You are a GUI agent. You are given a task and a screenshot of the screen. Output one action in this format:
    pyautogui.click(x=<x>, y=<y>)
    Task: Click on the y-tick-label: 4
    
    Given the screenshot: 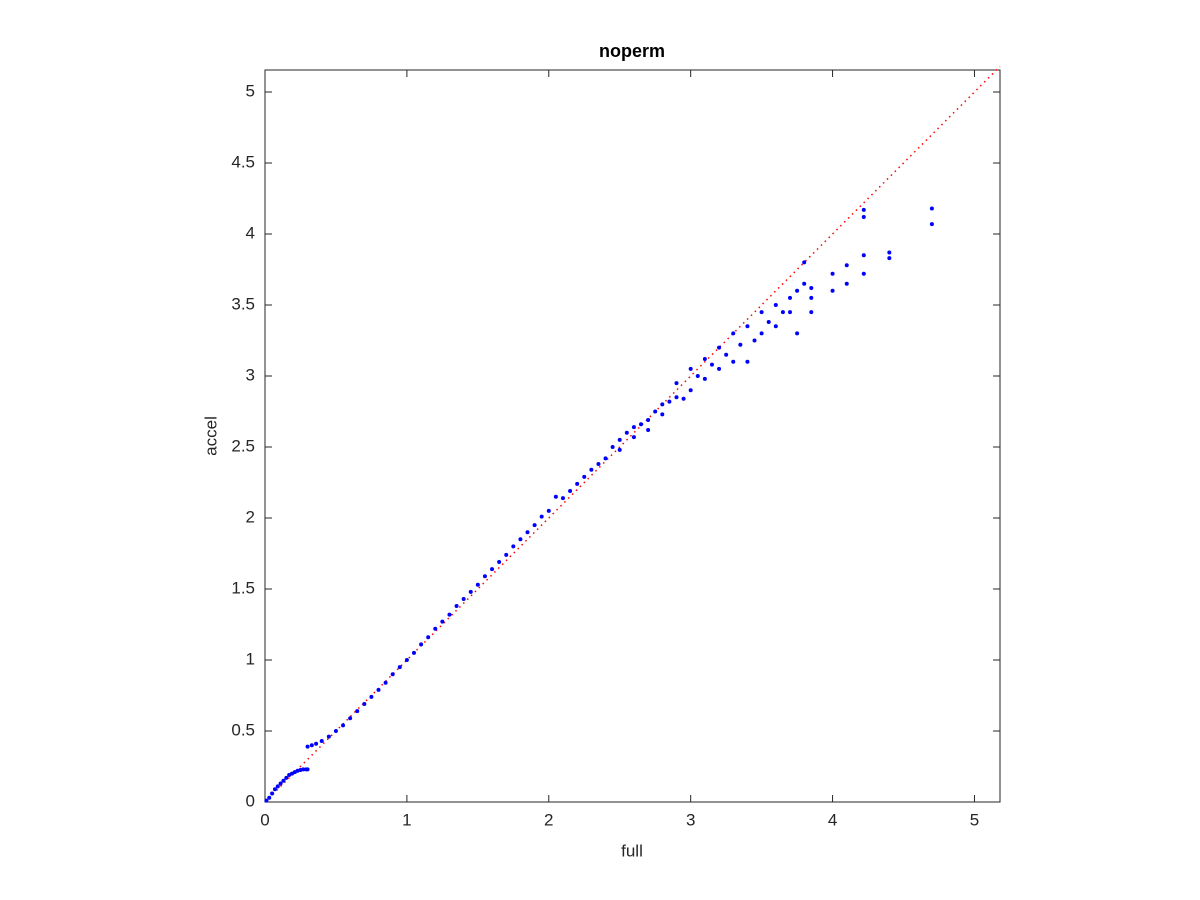 What is the action you would take?
    pyautogui.click(x=250, y=232)
    